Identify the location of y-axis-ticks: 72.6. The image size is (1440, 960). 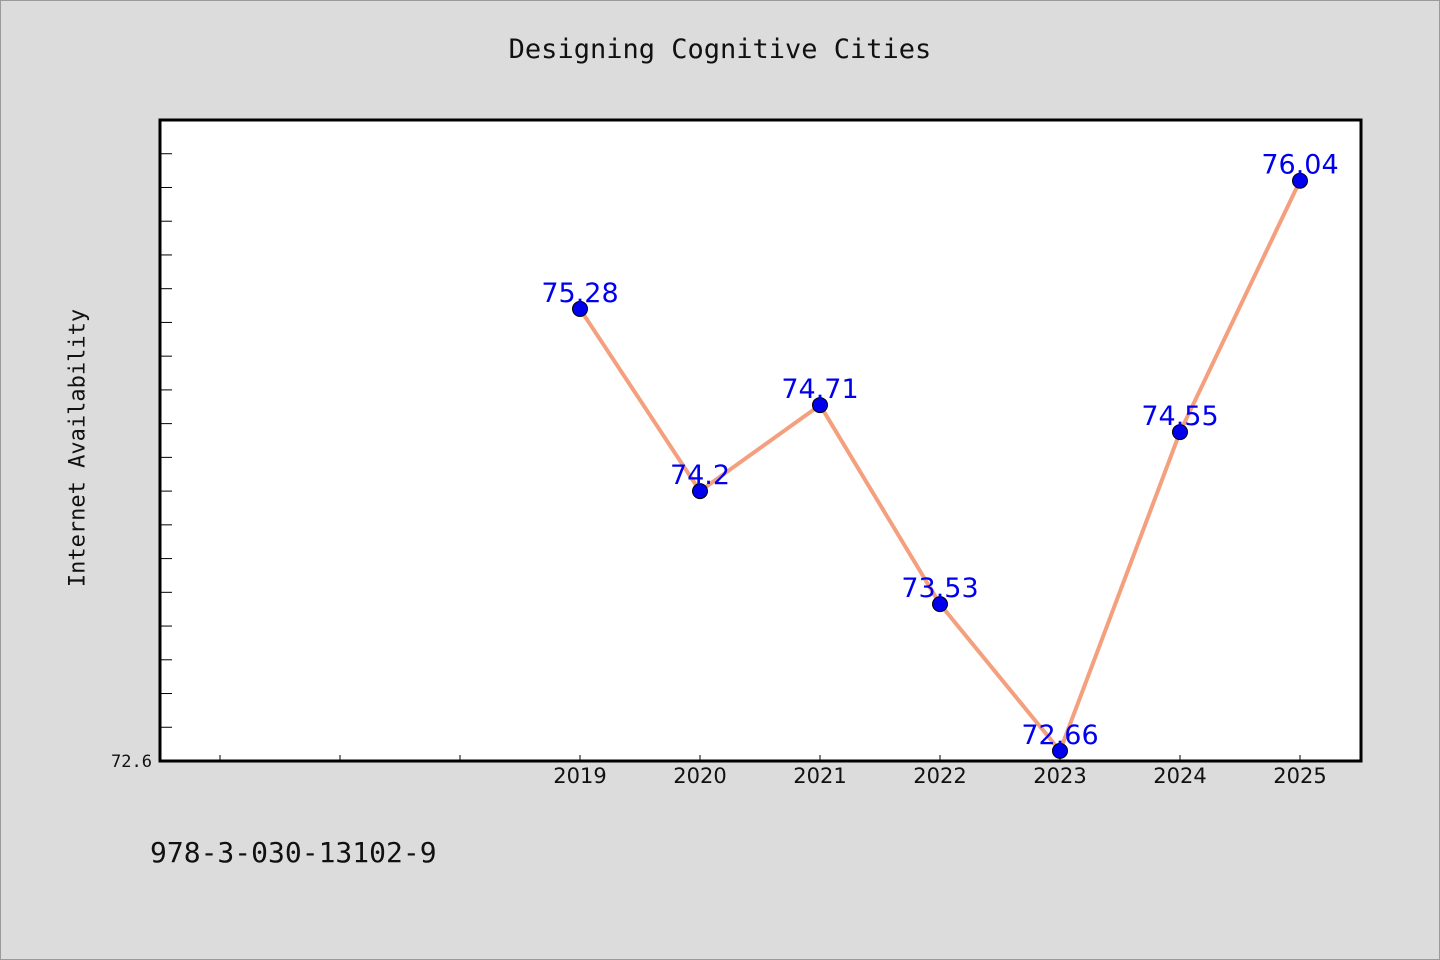
(141, 445).